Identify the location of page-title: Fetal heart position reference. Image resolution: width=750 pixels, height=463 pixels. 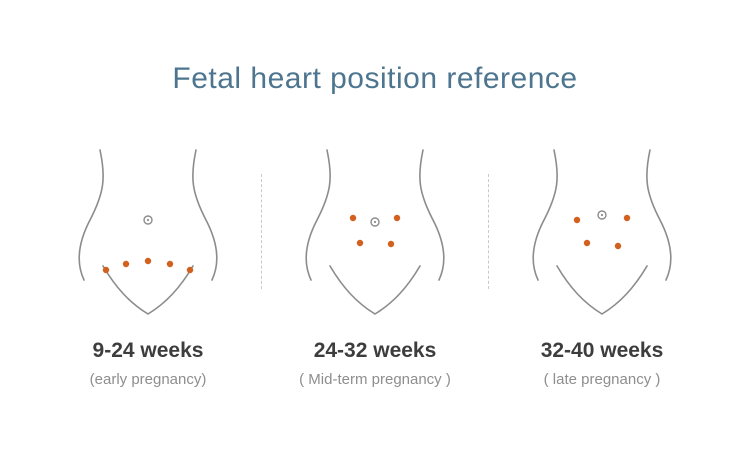
(375, 78).